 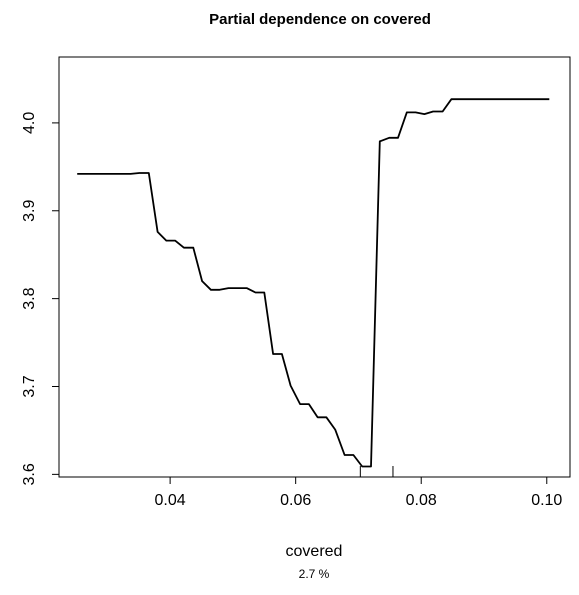 What do you see at coordinates (358, 492) in the screenshot?
I see `x-axis: 0.04 0.06 0.08 0.10` at bounding box center [358, 492].